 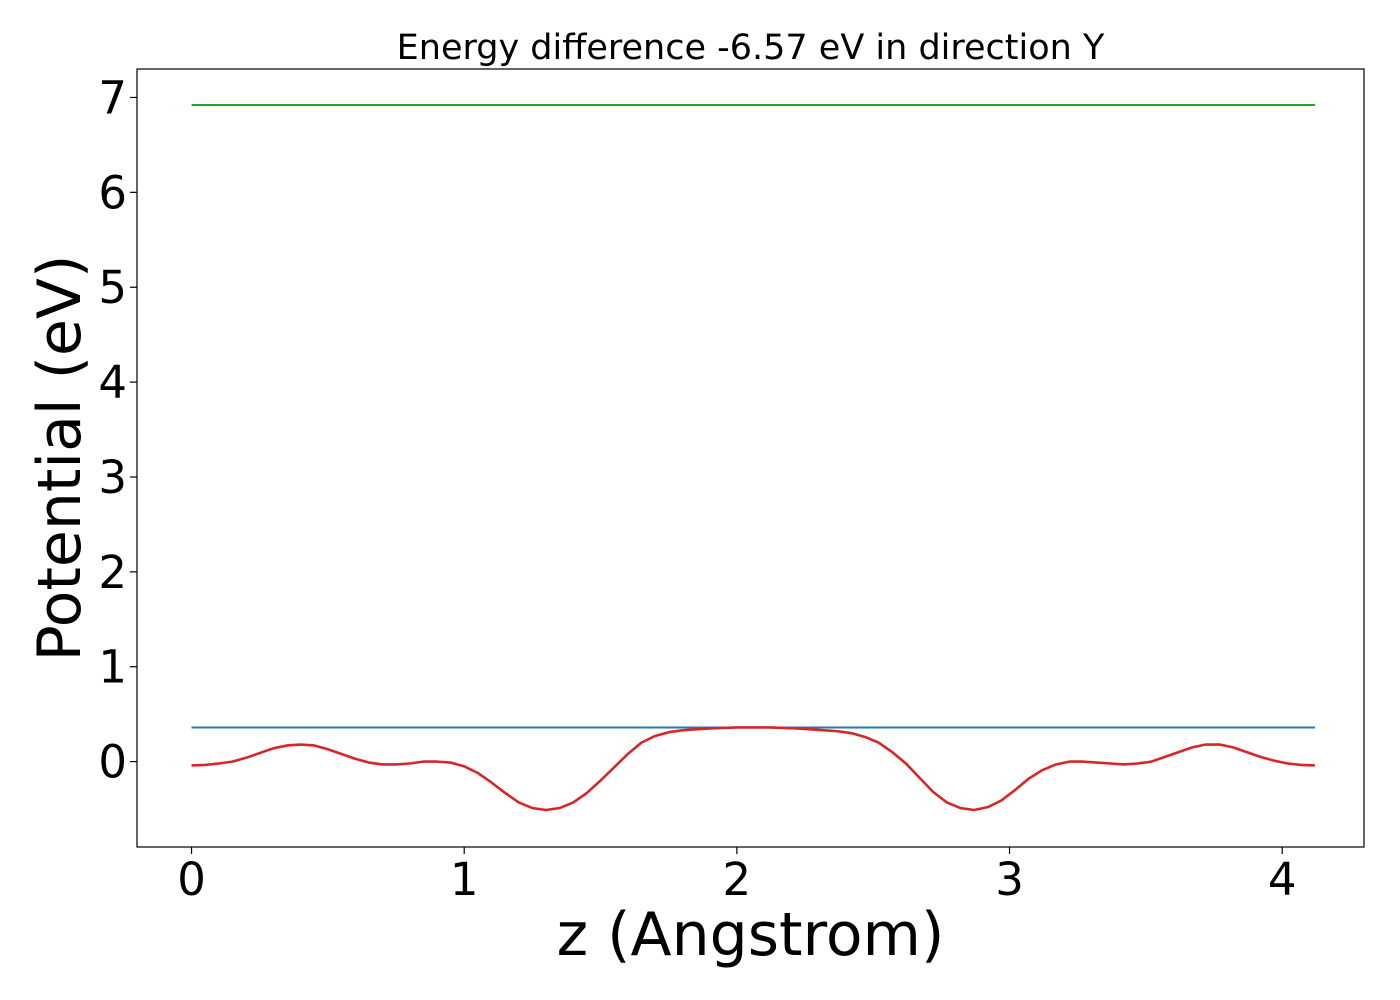 What do you see at coordinates (112, 287) in the screenshot?
I see `y-tick-label: 5` at bounding box center [112, 287].